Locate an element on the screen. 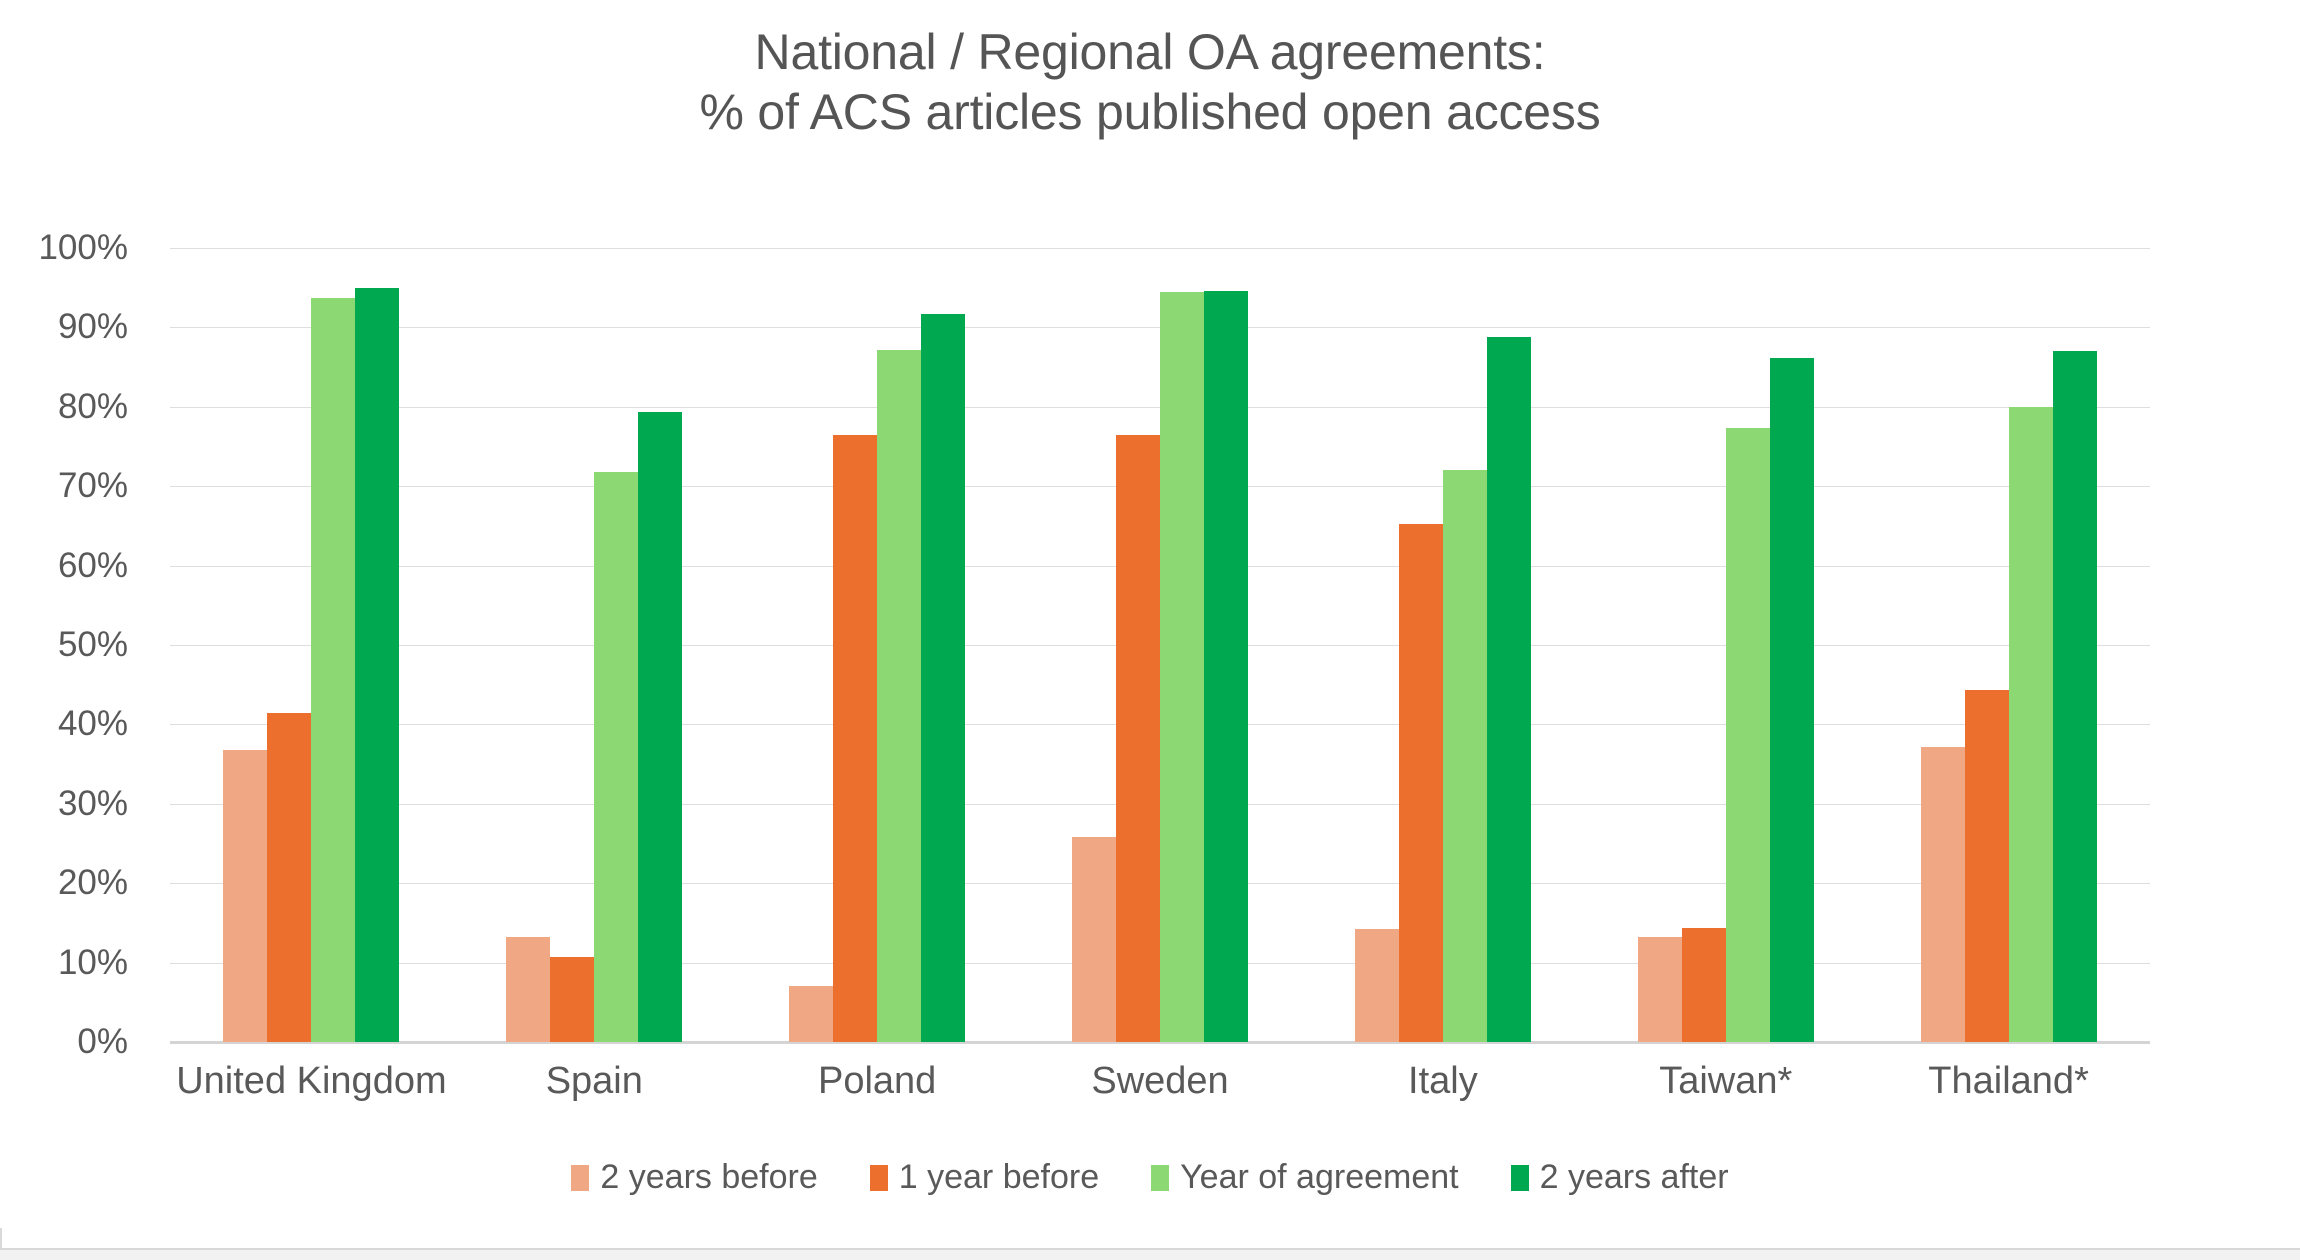  legend-label: Year of agreement is located at coordinates (1319, 1177).